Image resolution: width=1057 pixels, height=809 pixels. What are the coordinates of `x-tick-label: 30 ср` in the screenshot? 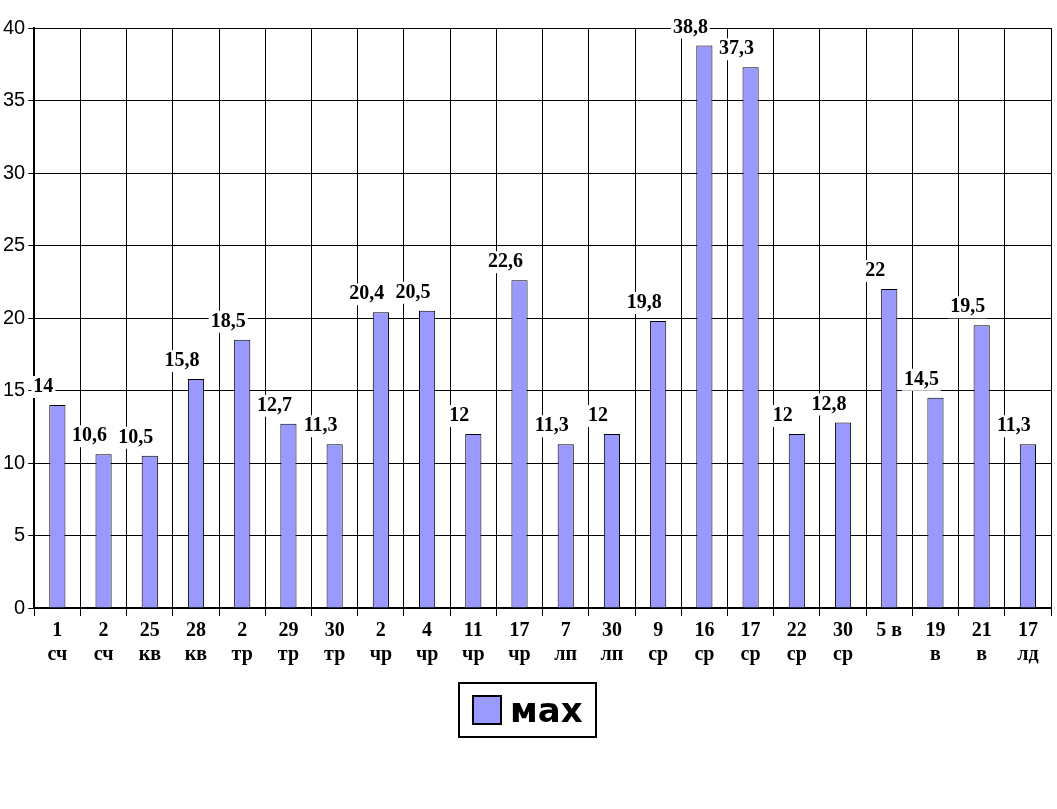 It's located at (843, 642).